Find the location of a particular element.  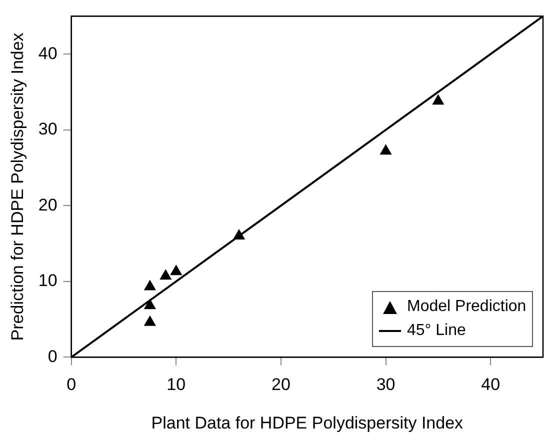

x-tick-label: 0 is located at coordinates (71, 384).